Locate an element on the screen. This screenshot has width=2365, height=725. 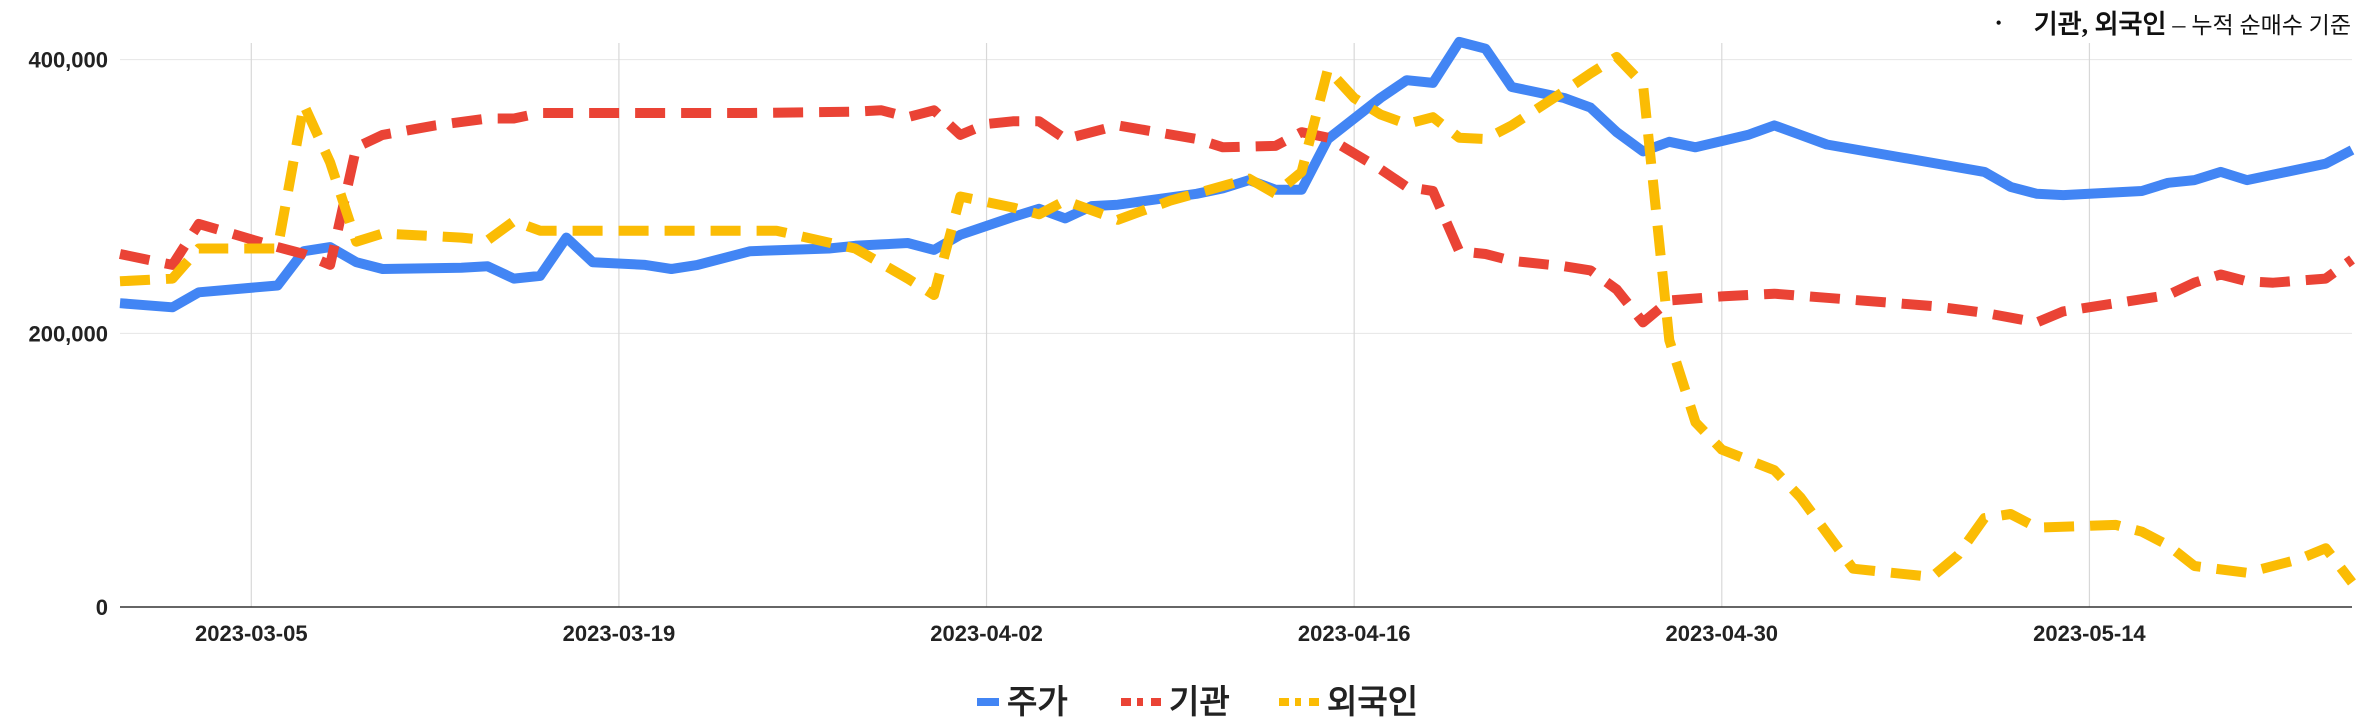
x-tick-label: 2023-05-14 is located at coordinates (2089, 633).